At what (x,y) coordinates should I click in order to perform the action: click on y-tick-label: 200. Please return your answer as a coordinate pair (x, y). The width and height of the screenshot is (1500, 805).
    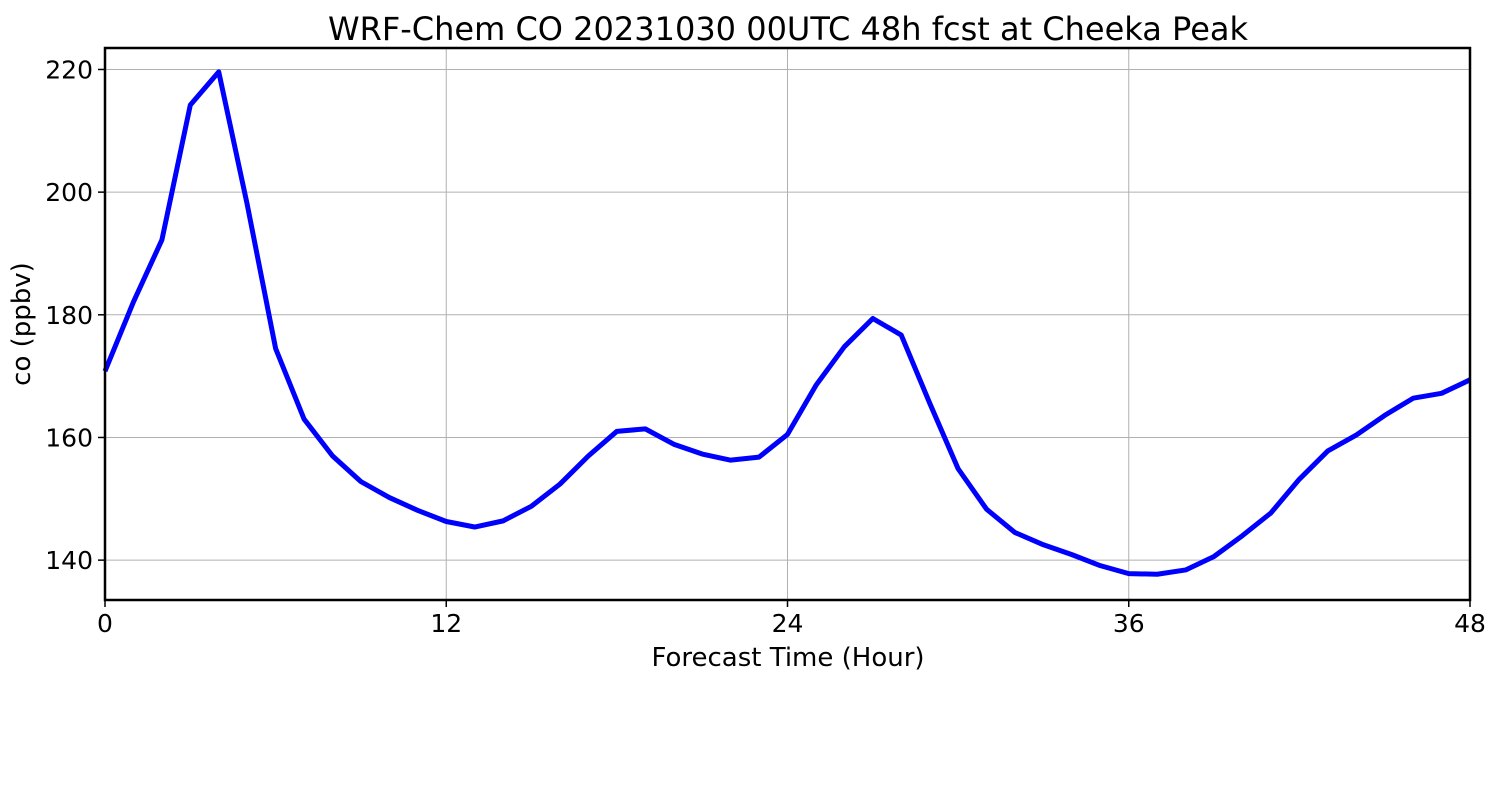
    Looking at the image, I should click on (69, 192).